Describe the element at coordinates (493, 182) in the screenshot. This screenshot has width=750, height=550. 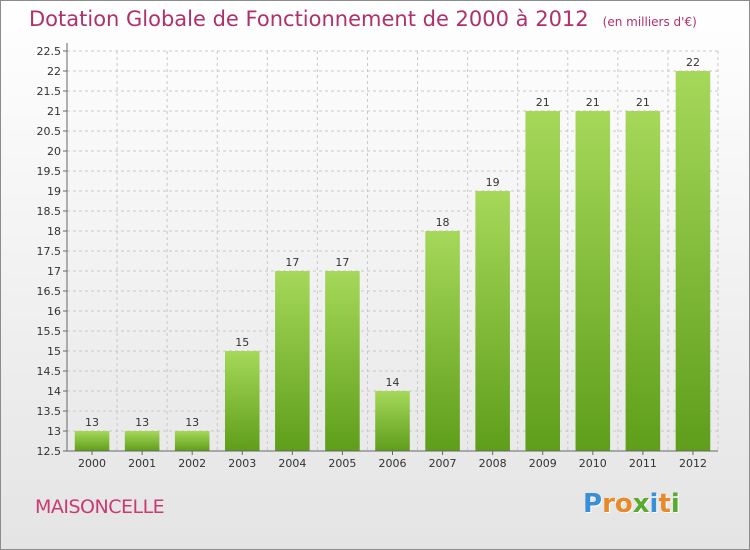
I see `data-label: 19` at that location.